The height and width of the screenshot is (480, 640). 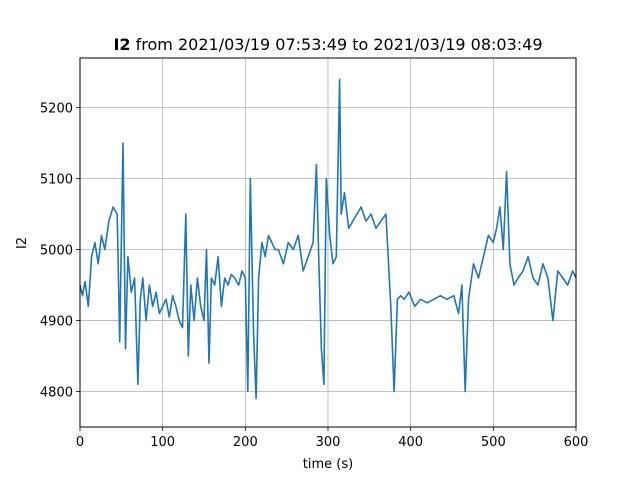 I want to click on x-tick-label: 300, so click(x=328, y=442).